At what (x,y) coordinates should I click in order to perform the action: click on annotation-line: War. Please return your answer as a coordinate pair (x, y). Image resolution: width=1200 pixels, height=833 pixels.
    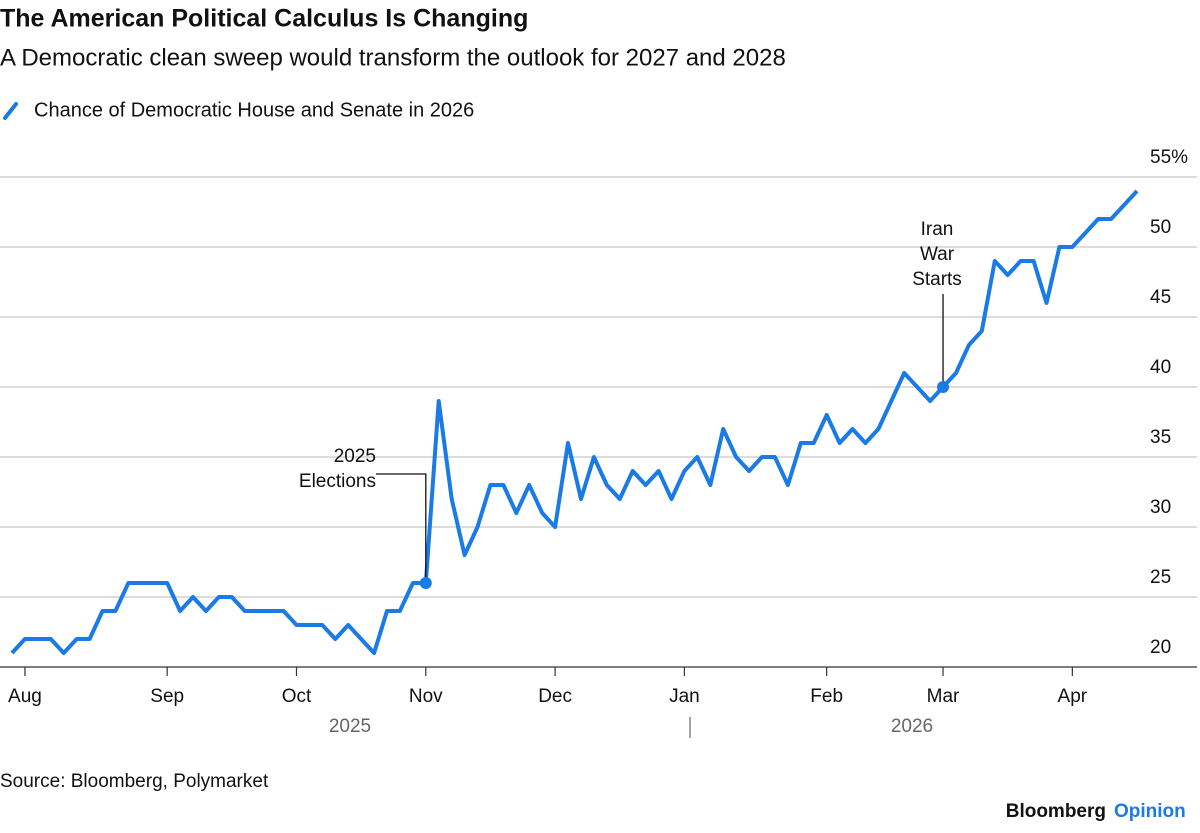
    Looking at the image, I should click on (937, 254).